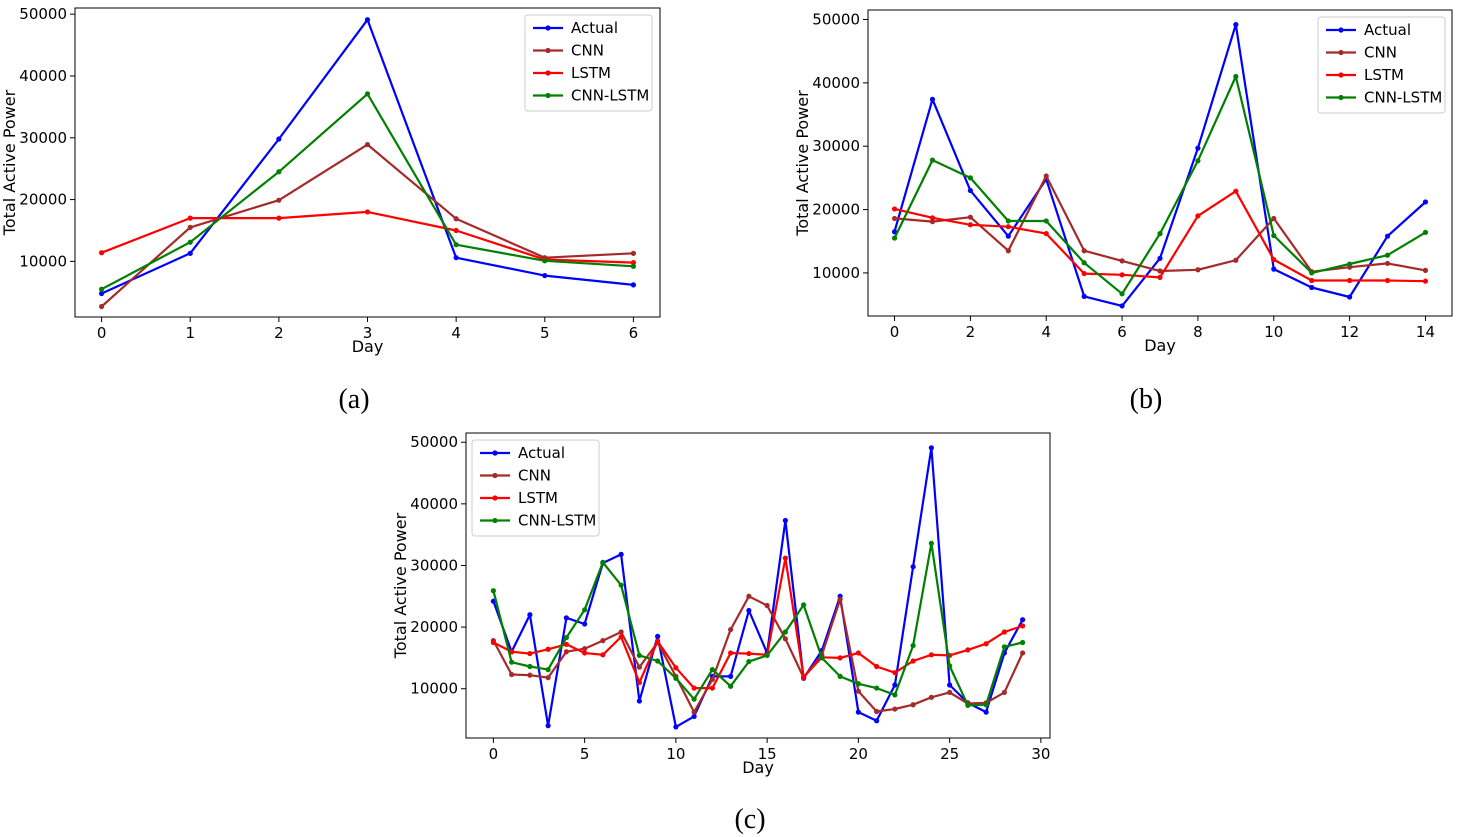  Describe the element at coordinates (1425, 332) in the screenshot. I see `x-tick-label: 14` at that location.